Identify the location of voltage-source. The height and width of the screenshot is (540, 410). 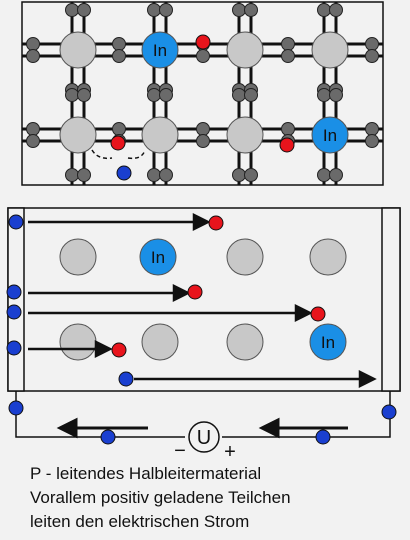
(204, 437).